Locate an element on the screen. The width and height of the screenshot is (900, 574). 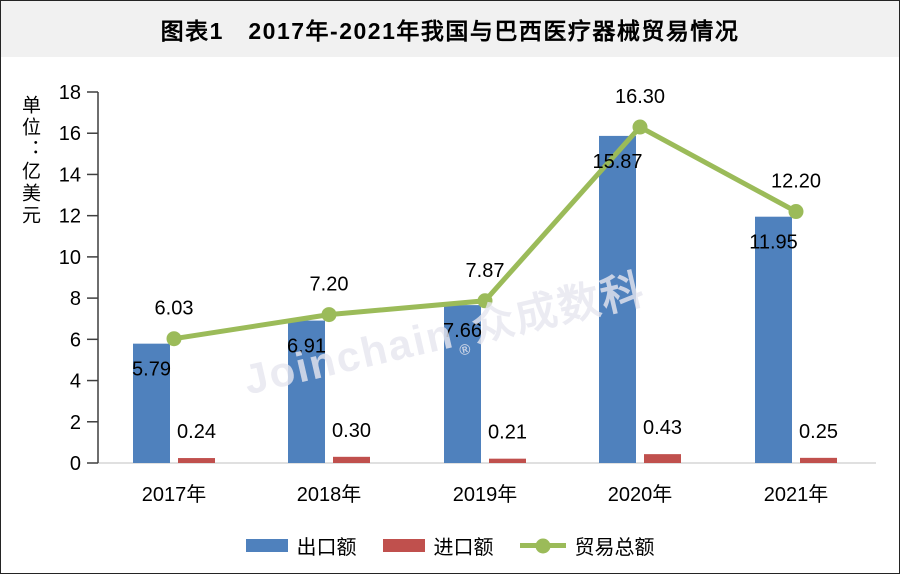
trade-total-marker-icon is located at coordinates (542, 545).